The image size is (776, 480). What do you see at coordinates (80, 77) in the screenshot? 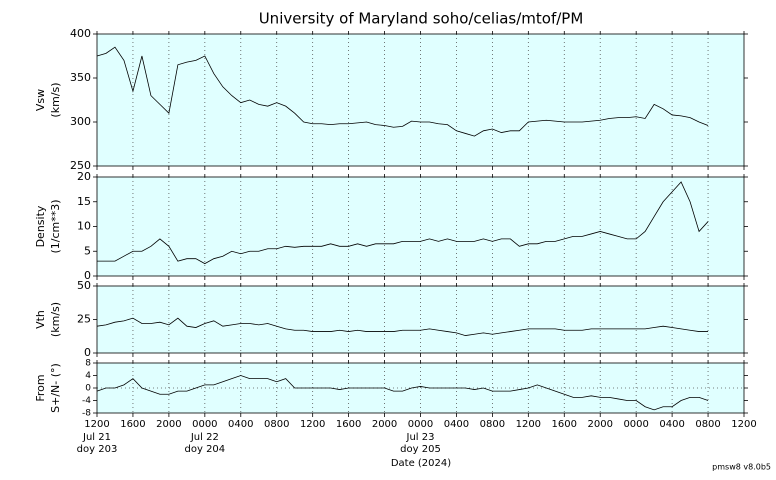
I see `y-tick-label: 350` at bounding box center [80, 77].